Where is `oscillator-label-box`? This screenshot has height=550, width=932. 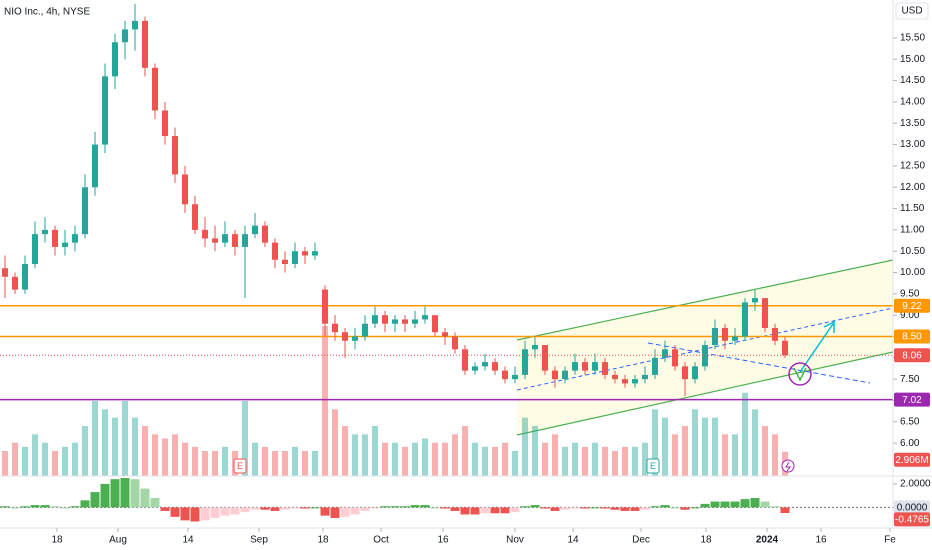 oscillator-label-box is located at coordinates (912, 519).